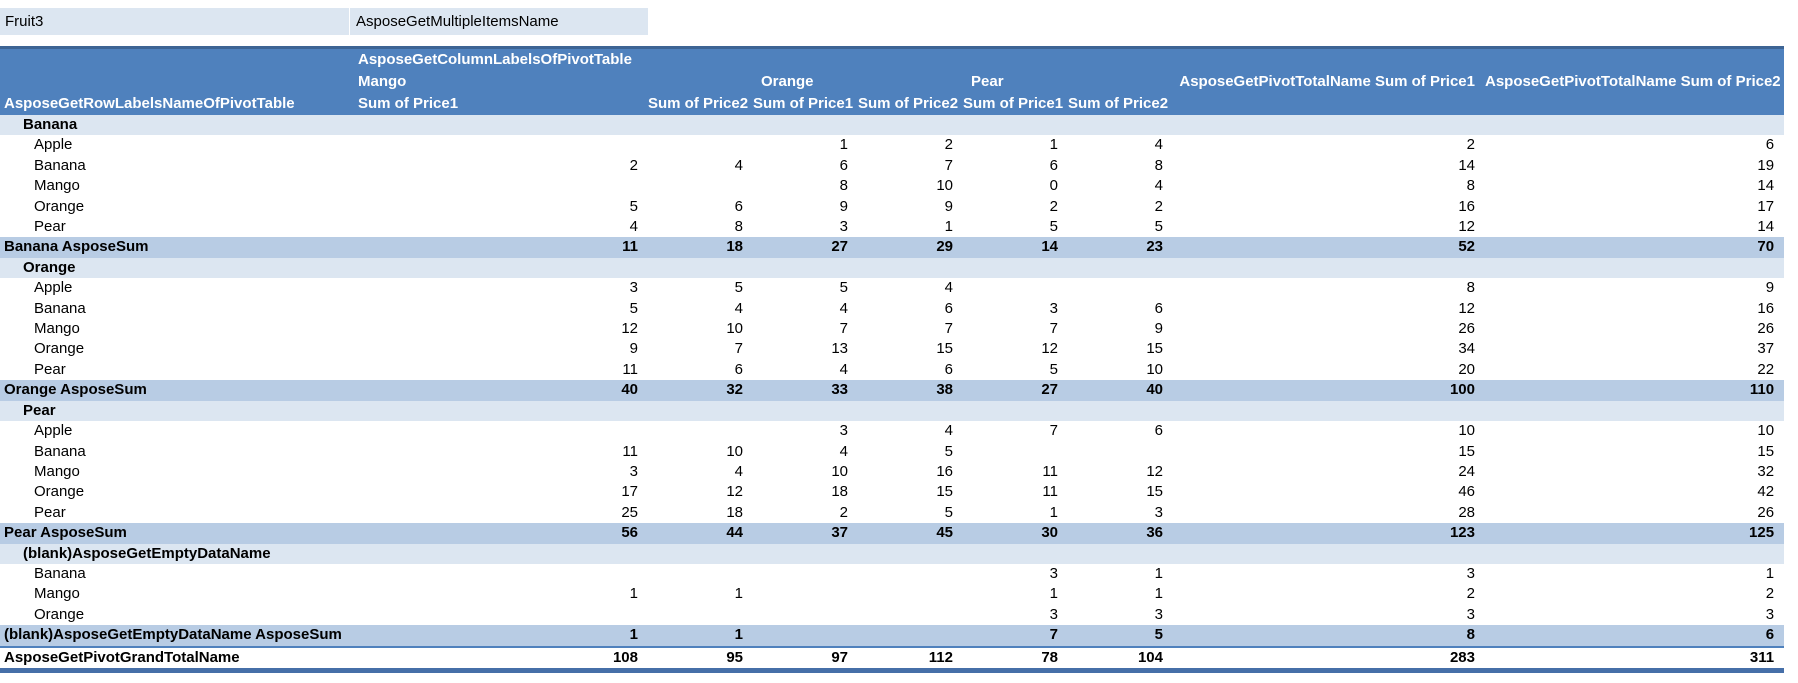  I want to click on value-cell: 37, so click(805, 533).